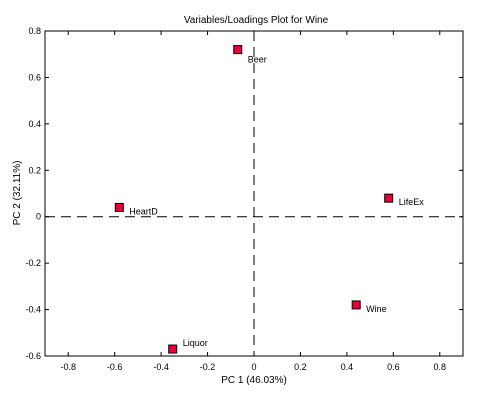  Describe the element at coordinates (208, 367) in the screenshot. I see `x-tick-label: -0.2` at that location.